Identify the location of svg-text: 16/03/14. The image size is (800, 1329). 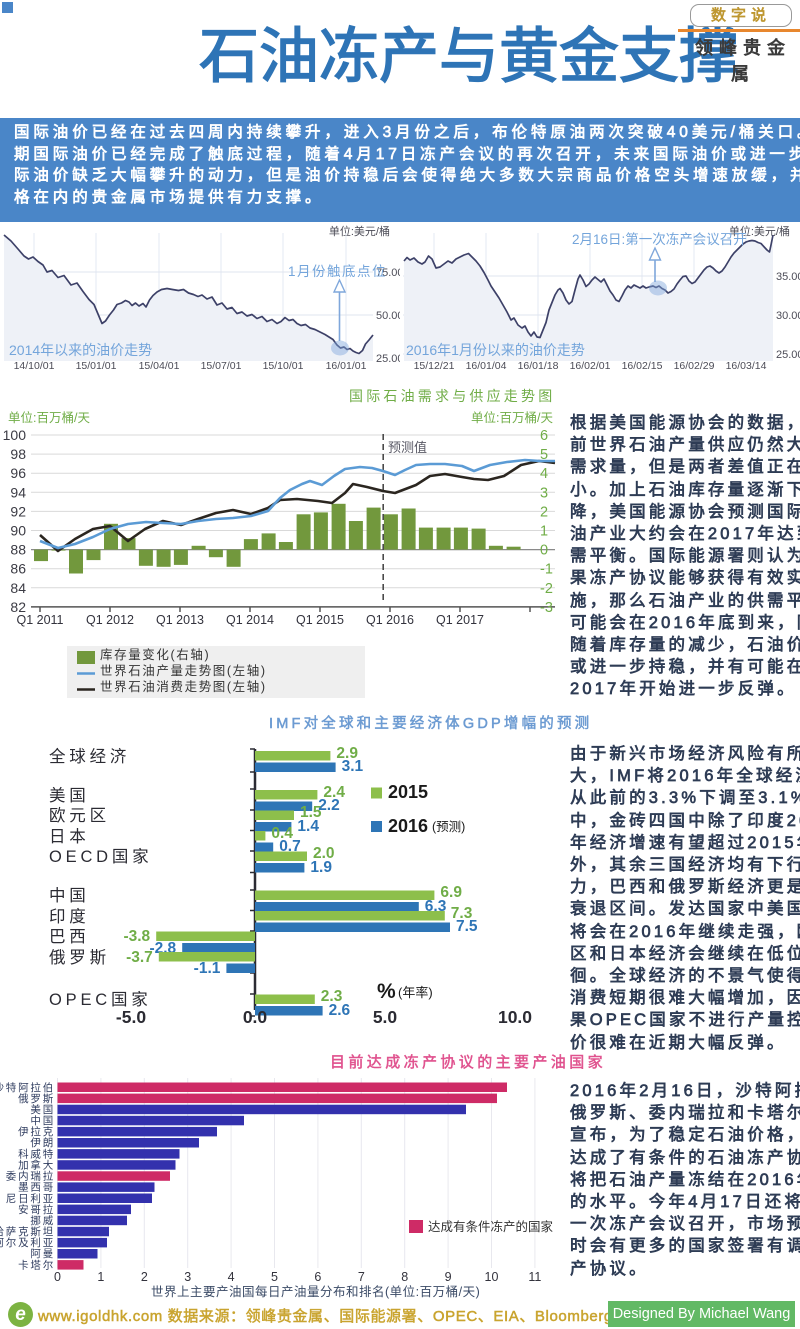
(746, 366).